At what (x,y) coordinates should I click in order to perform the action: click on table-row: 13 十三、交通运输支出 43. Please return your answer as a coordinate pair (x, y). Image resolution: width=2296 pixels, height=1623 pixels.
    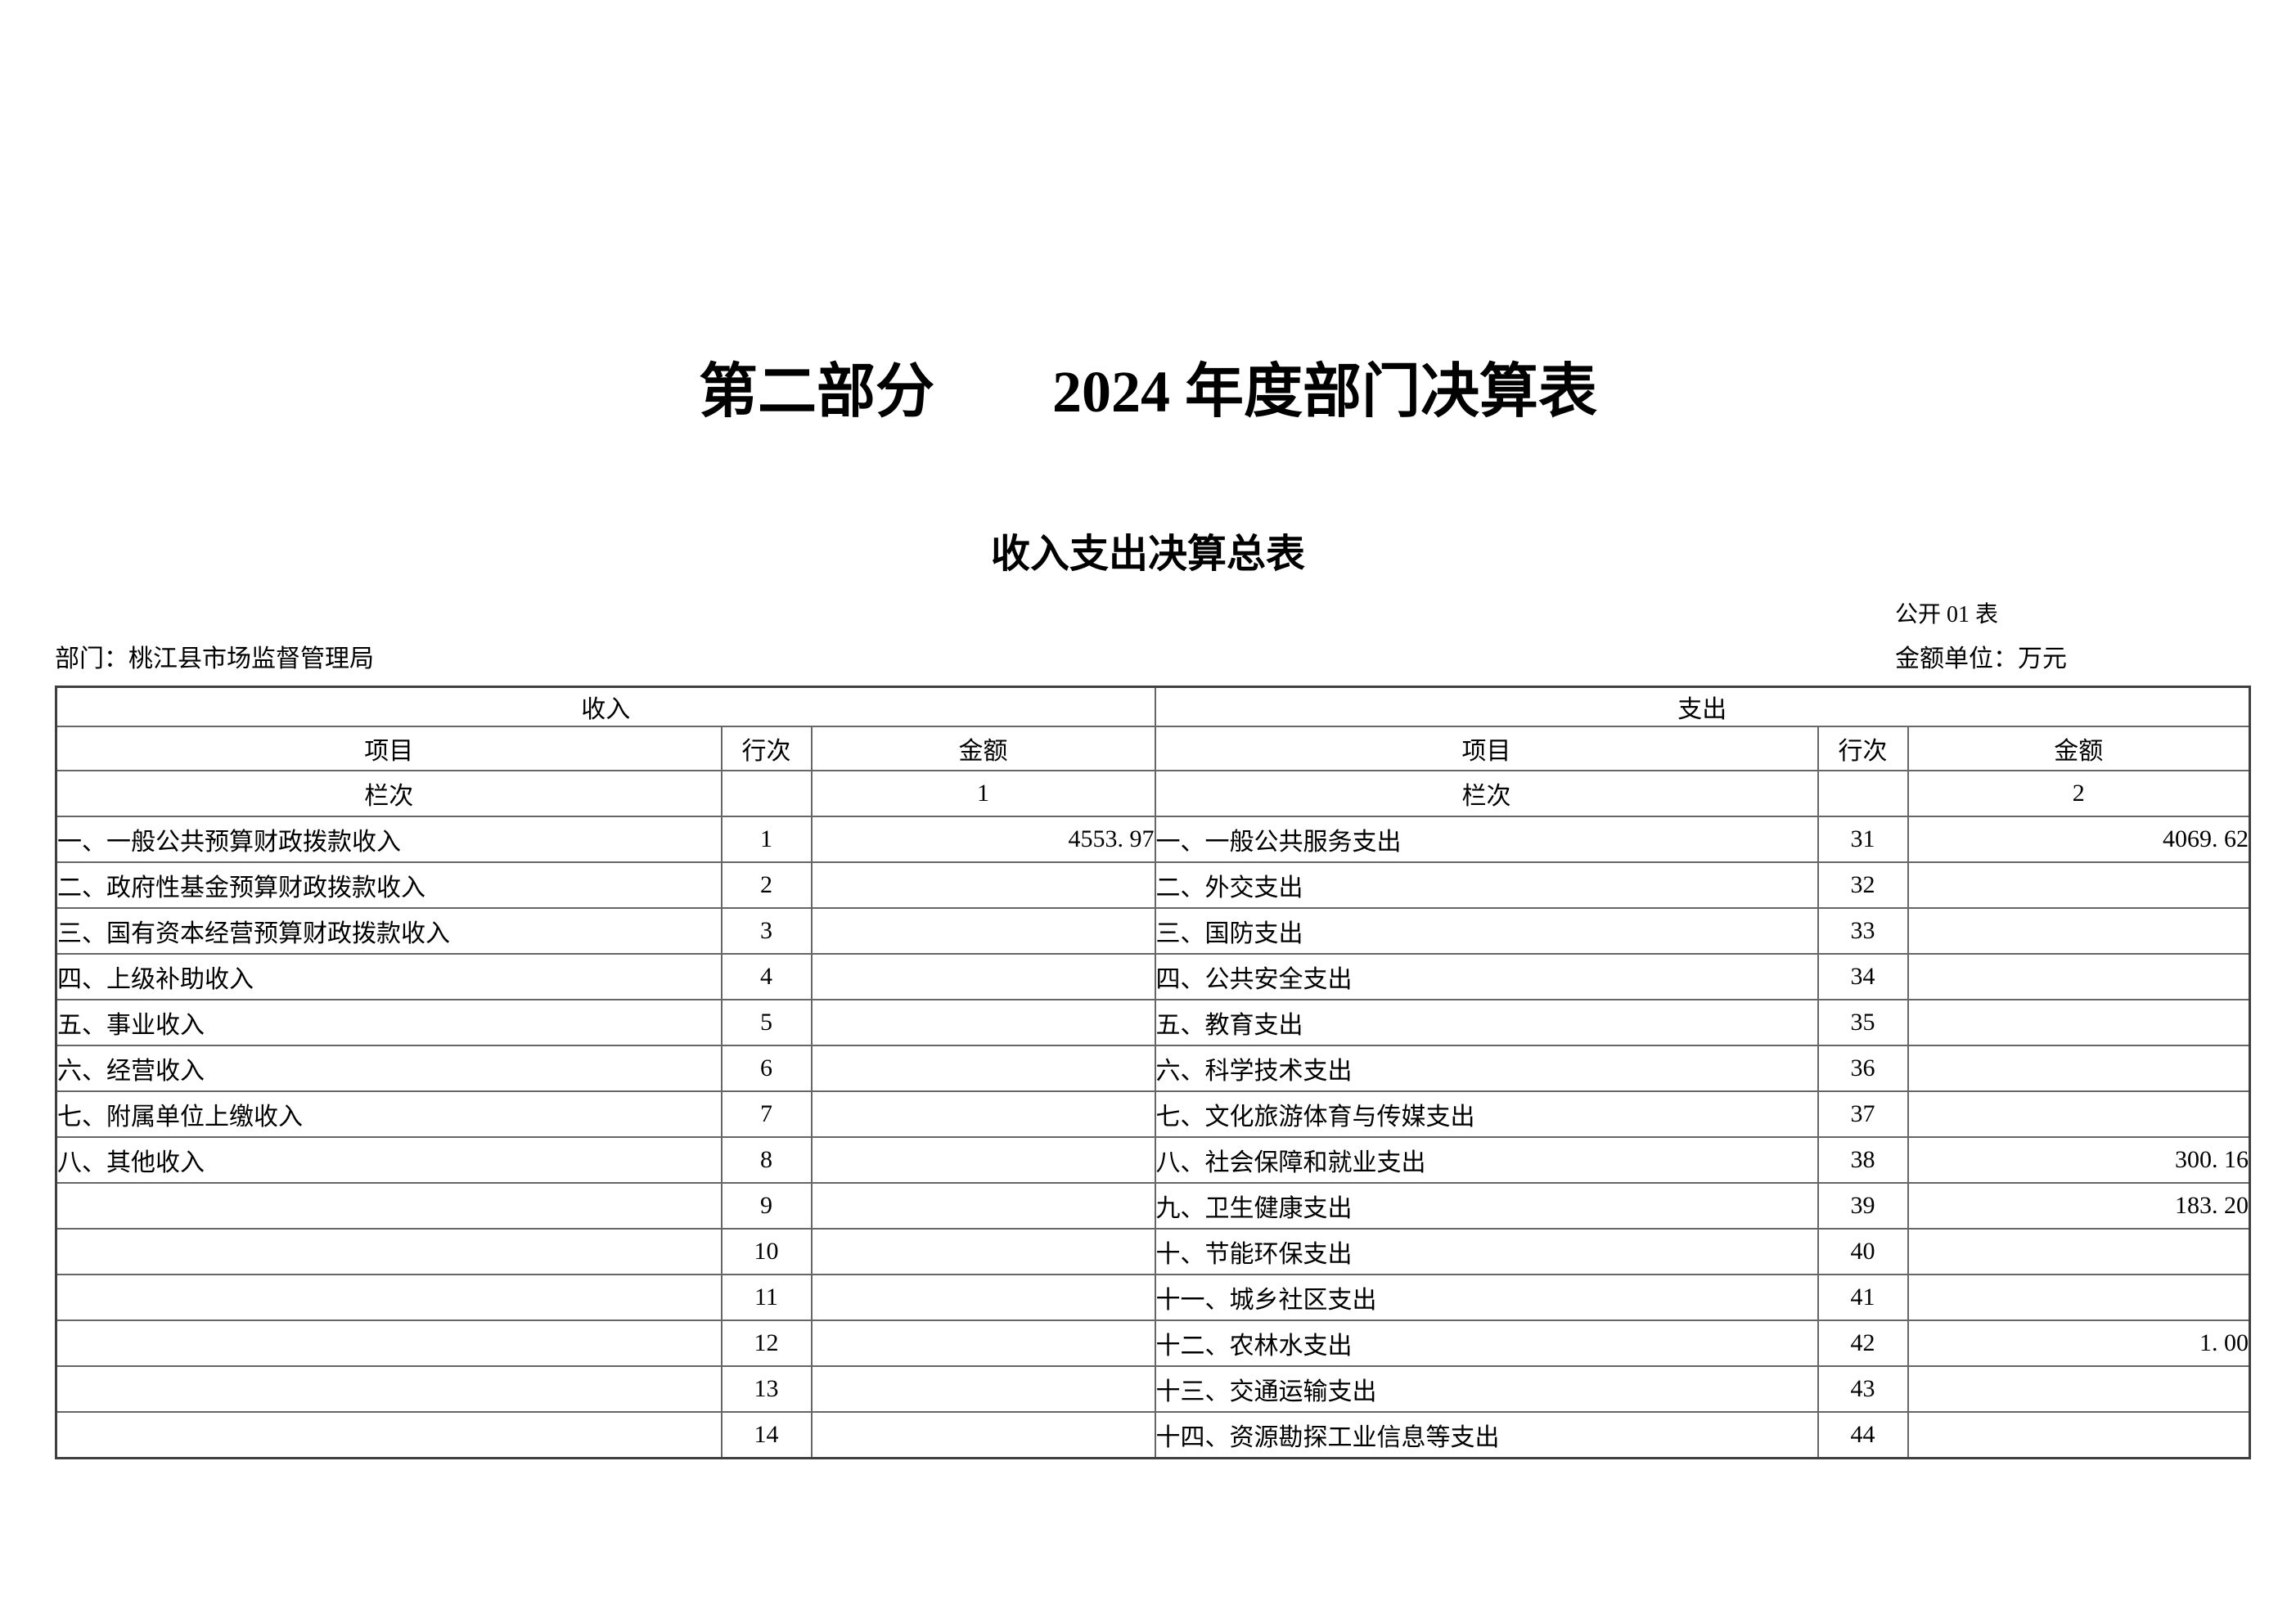
    Looking at the image, I should click on (1153, 1389).